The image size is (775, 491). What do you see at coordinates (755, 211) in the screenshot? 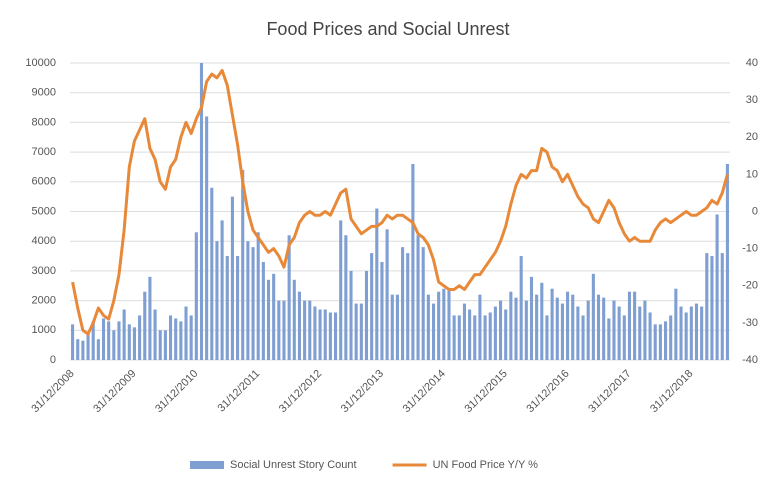
I see `y2-tick-label: 0` at bounding box center [755, 211].